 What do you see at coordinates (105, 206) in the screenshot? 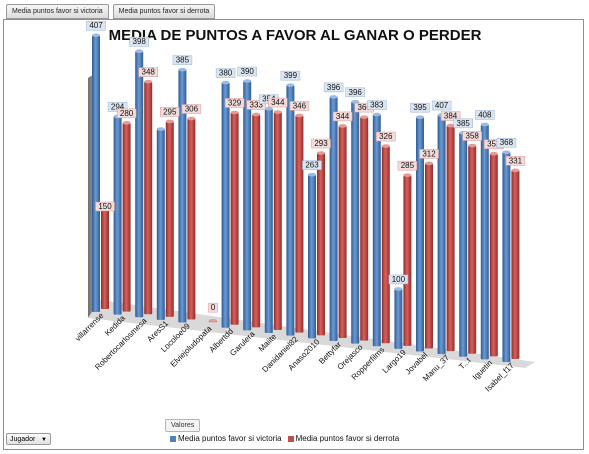
I see `data-label-derrota: 150` at bounding box center [105, 206].